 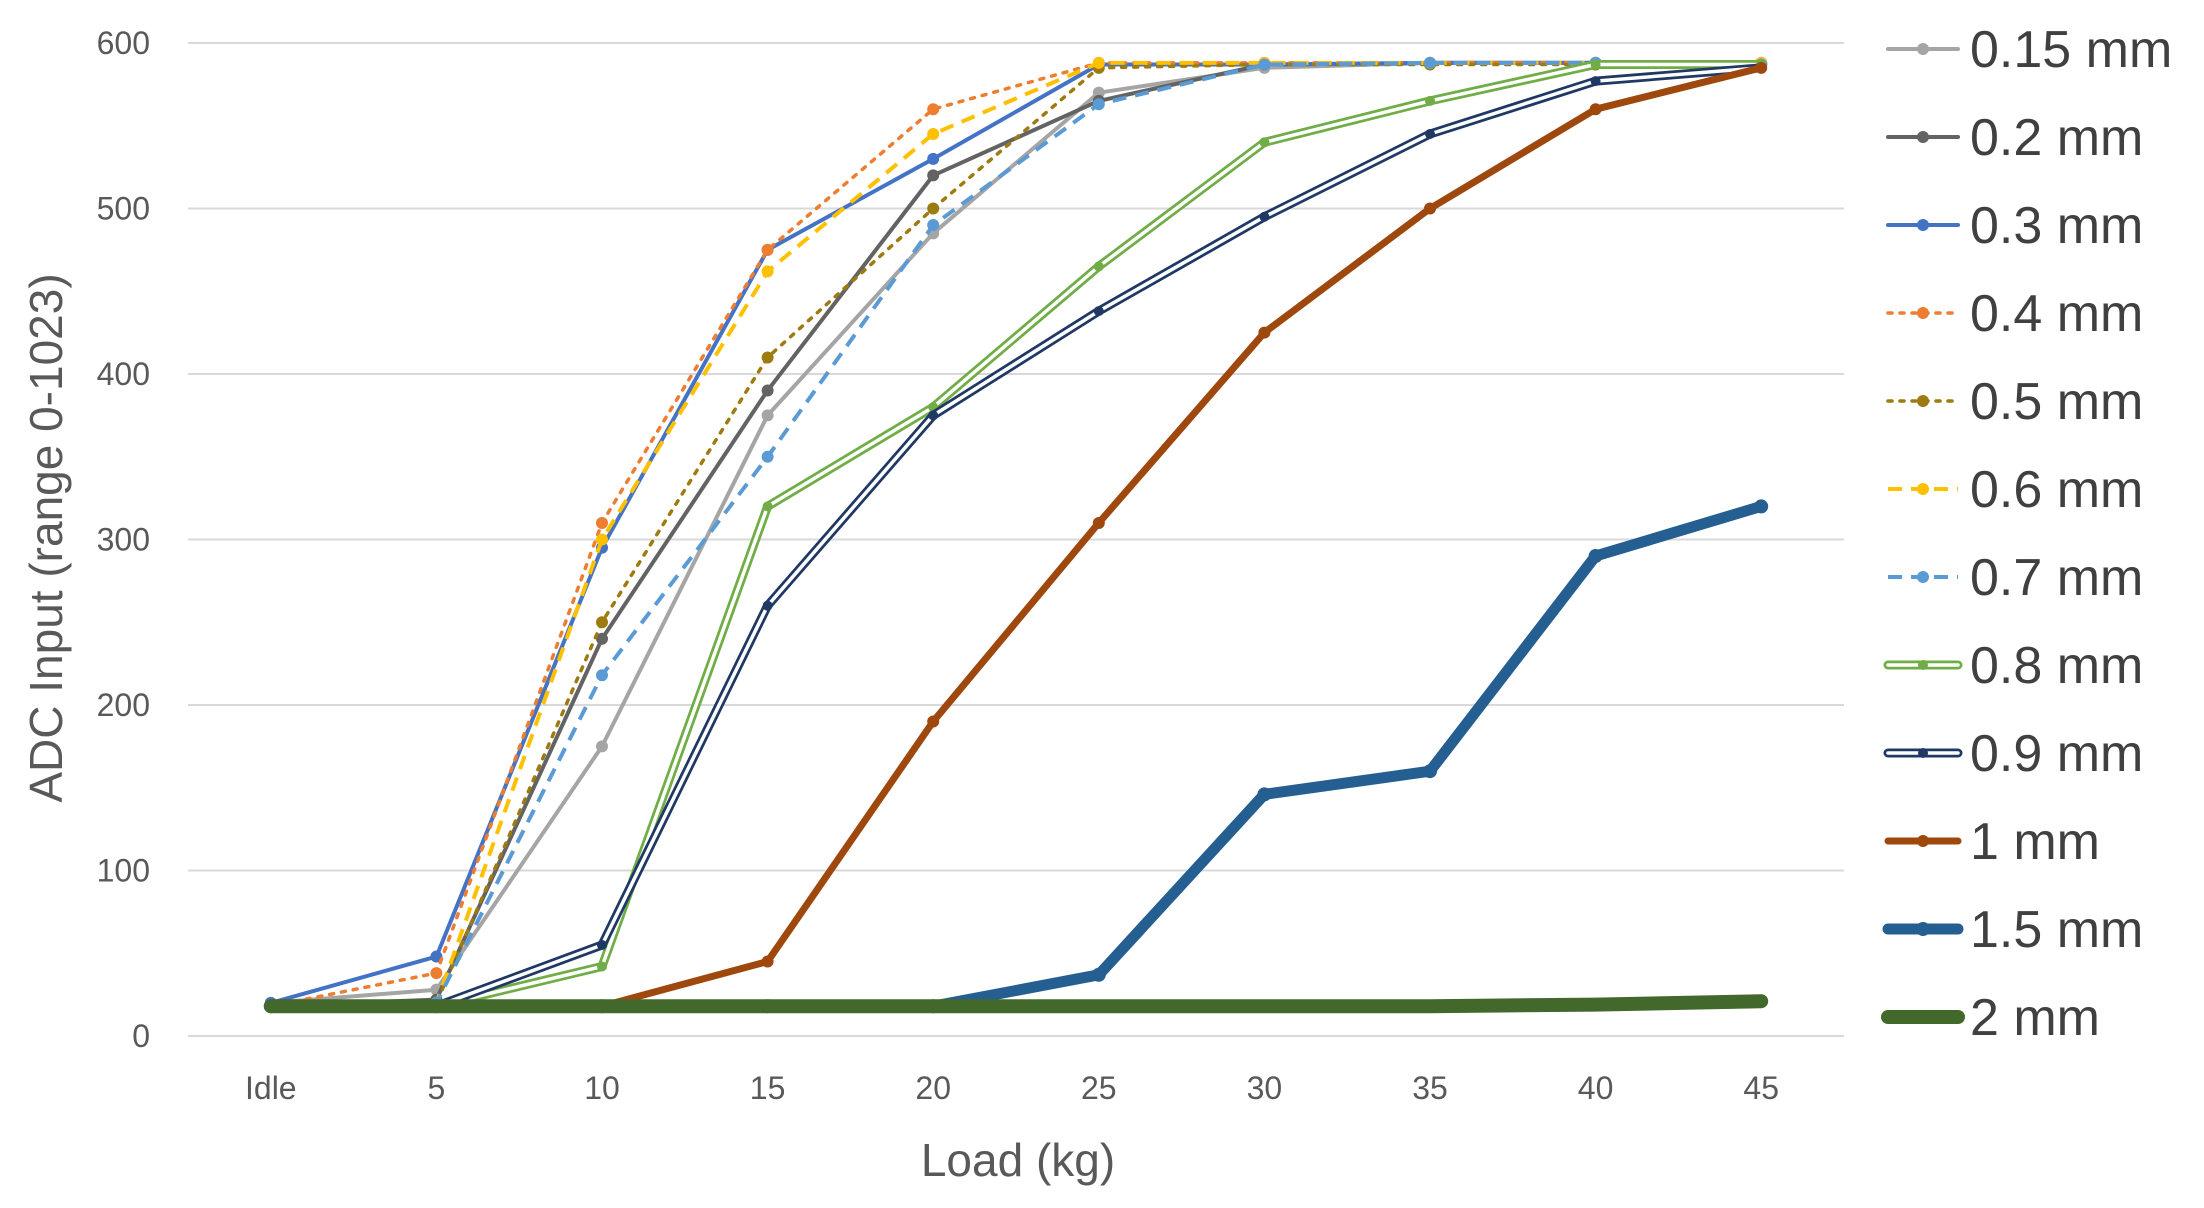 I want to click on legend-item-1-mm: 1 mm, so click(x=1992, y=842).